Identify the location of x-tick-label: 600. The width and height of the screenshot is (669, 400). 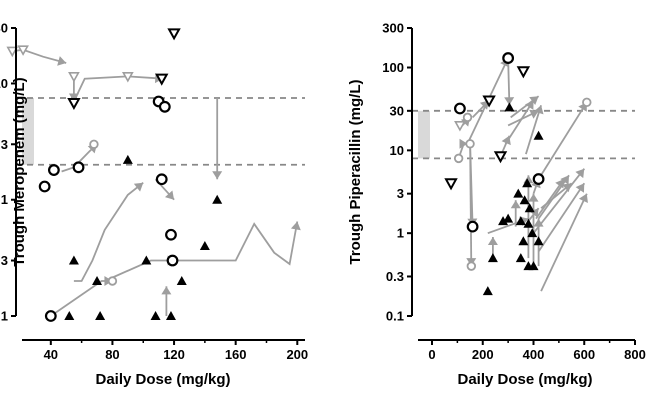
(584, 354).